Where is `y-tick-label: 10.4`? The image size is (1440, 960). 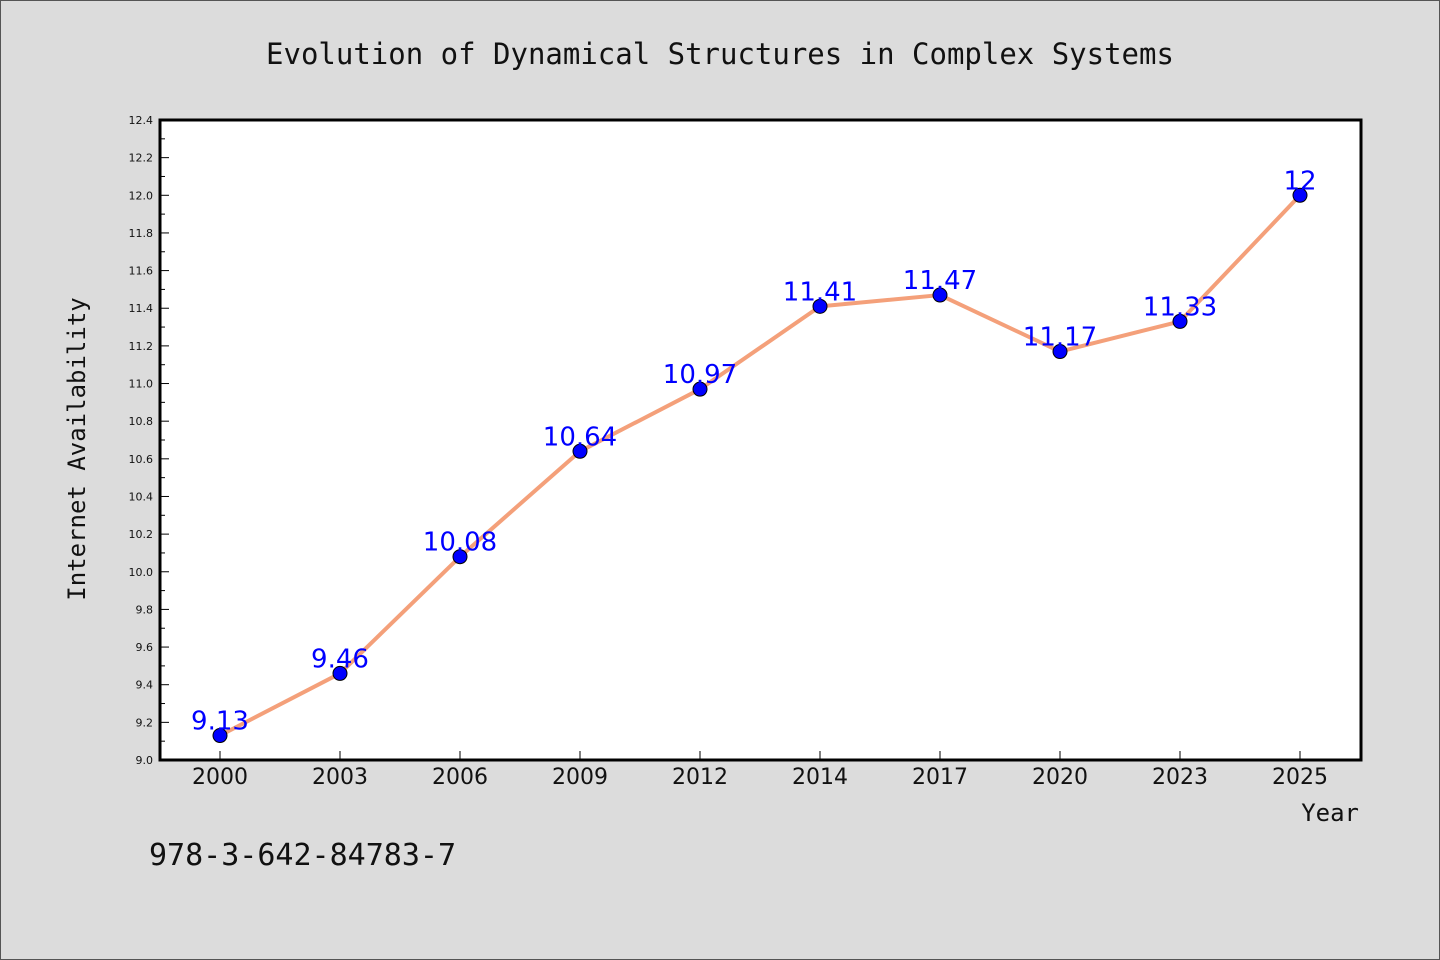 y-tick-label: 10.4 is located at coordinates (141, 496).